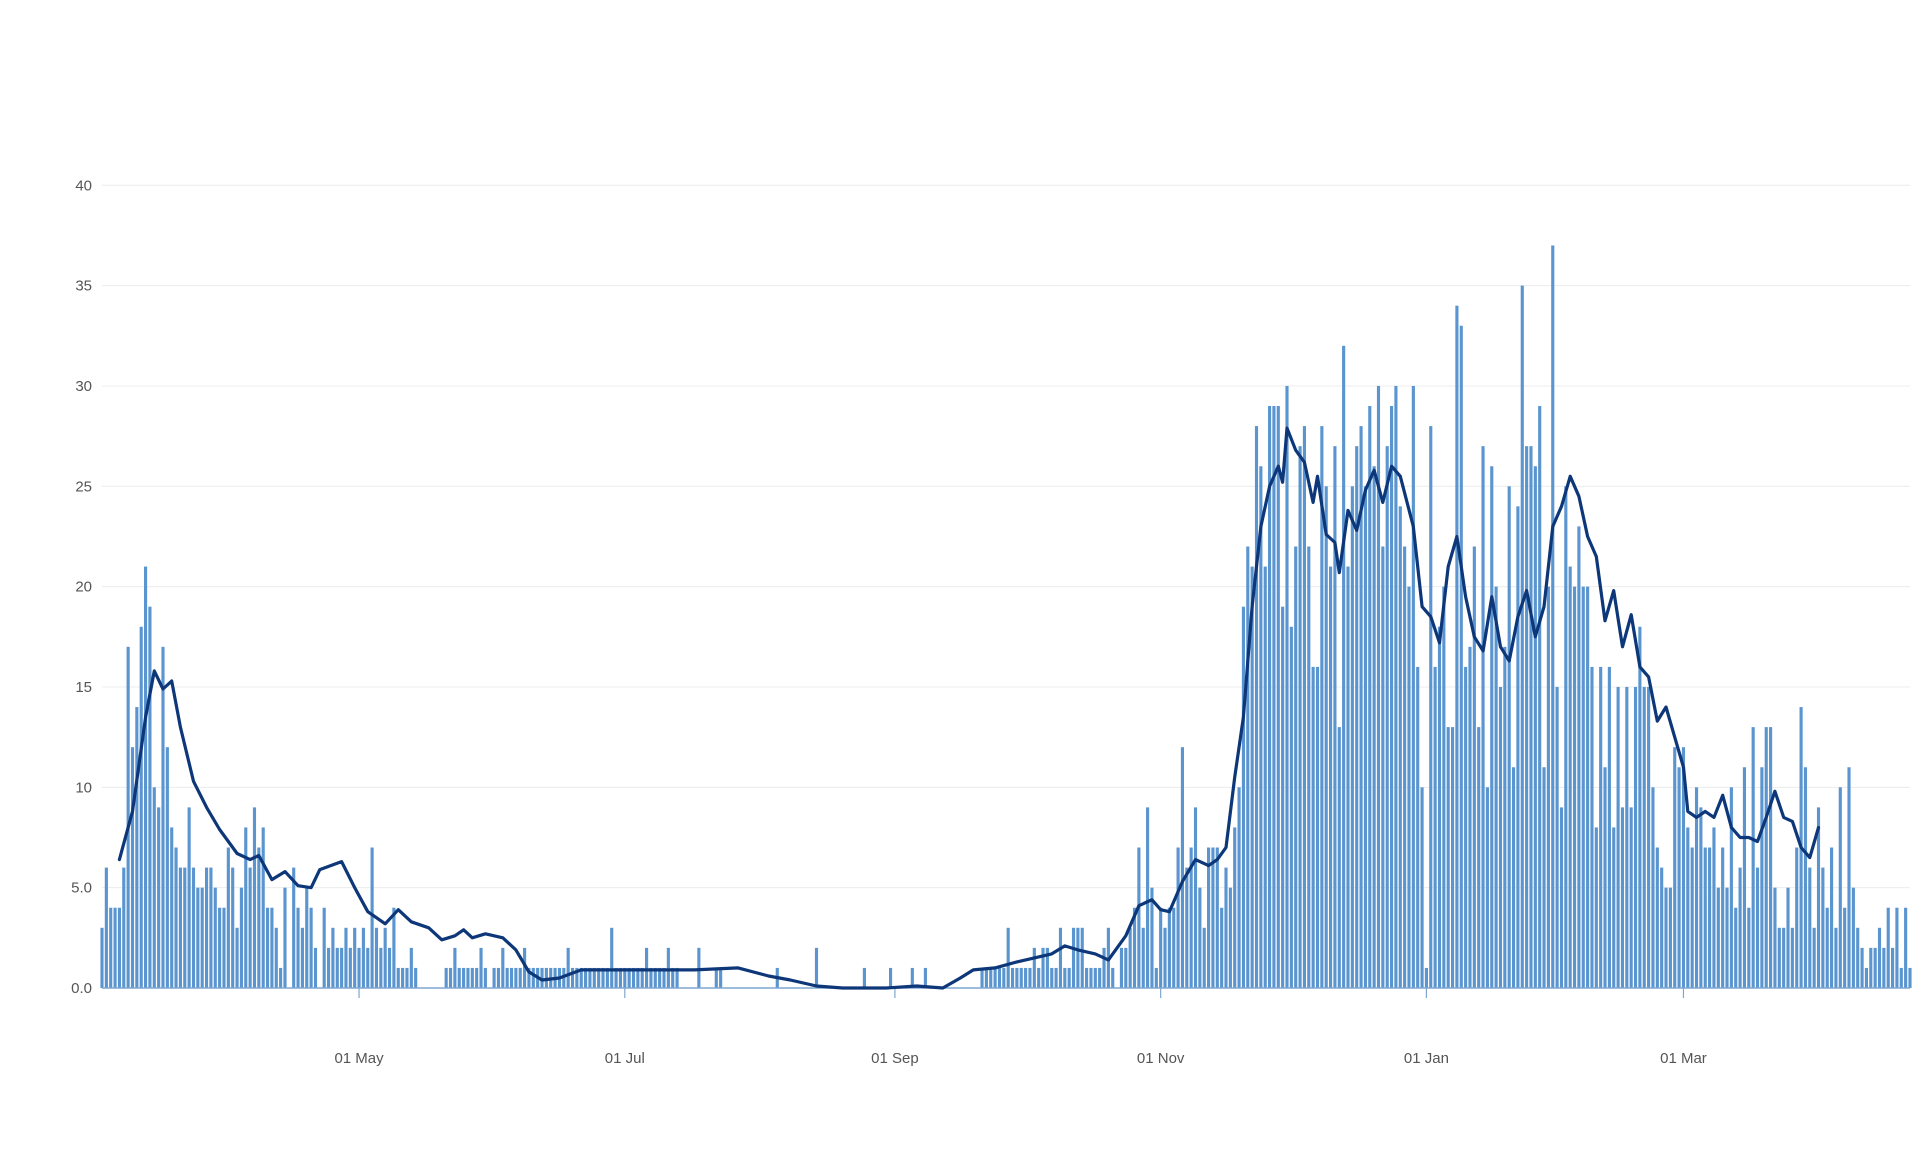 The image size is (1920, 1171). I want to click on x-tick-label: 01 Nov, so click(1161, 1058).